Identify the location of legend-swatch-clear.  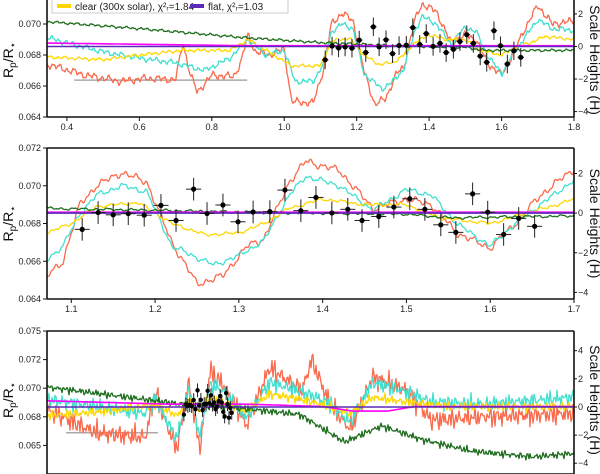
(64, 6).